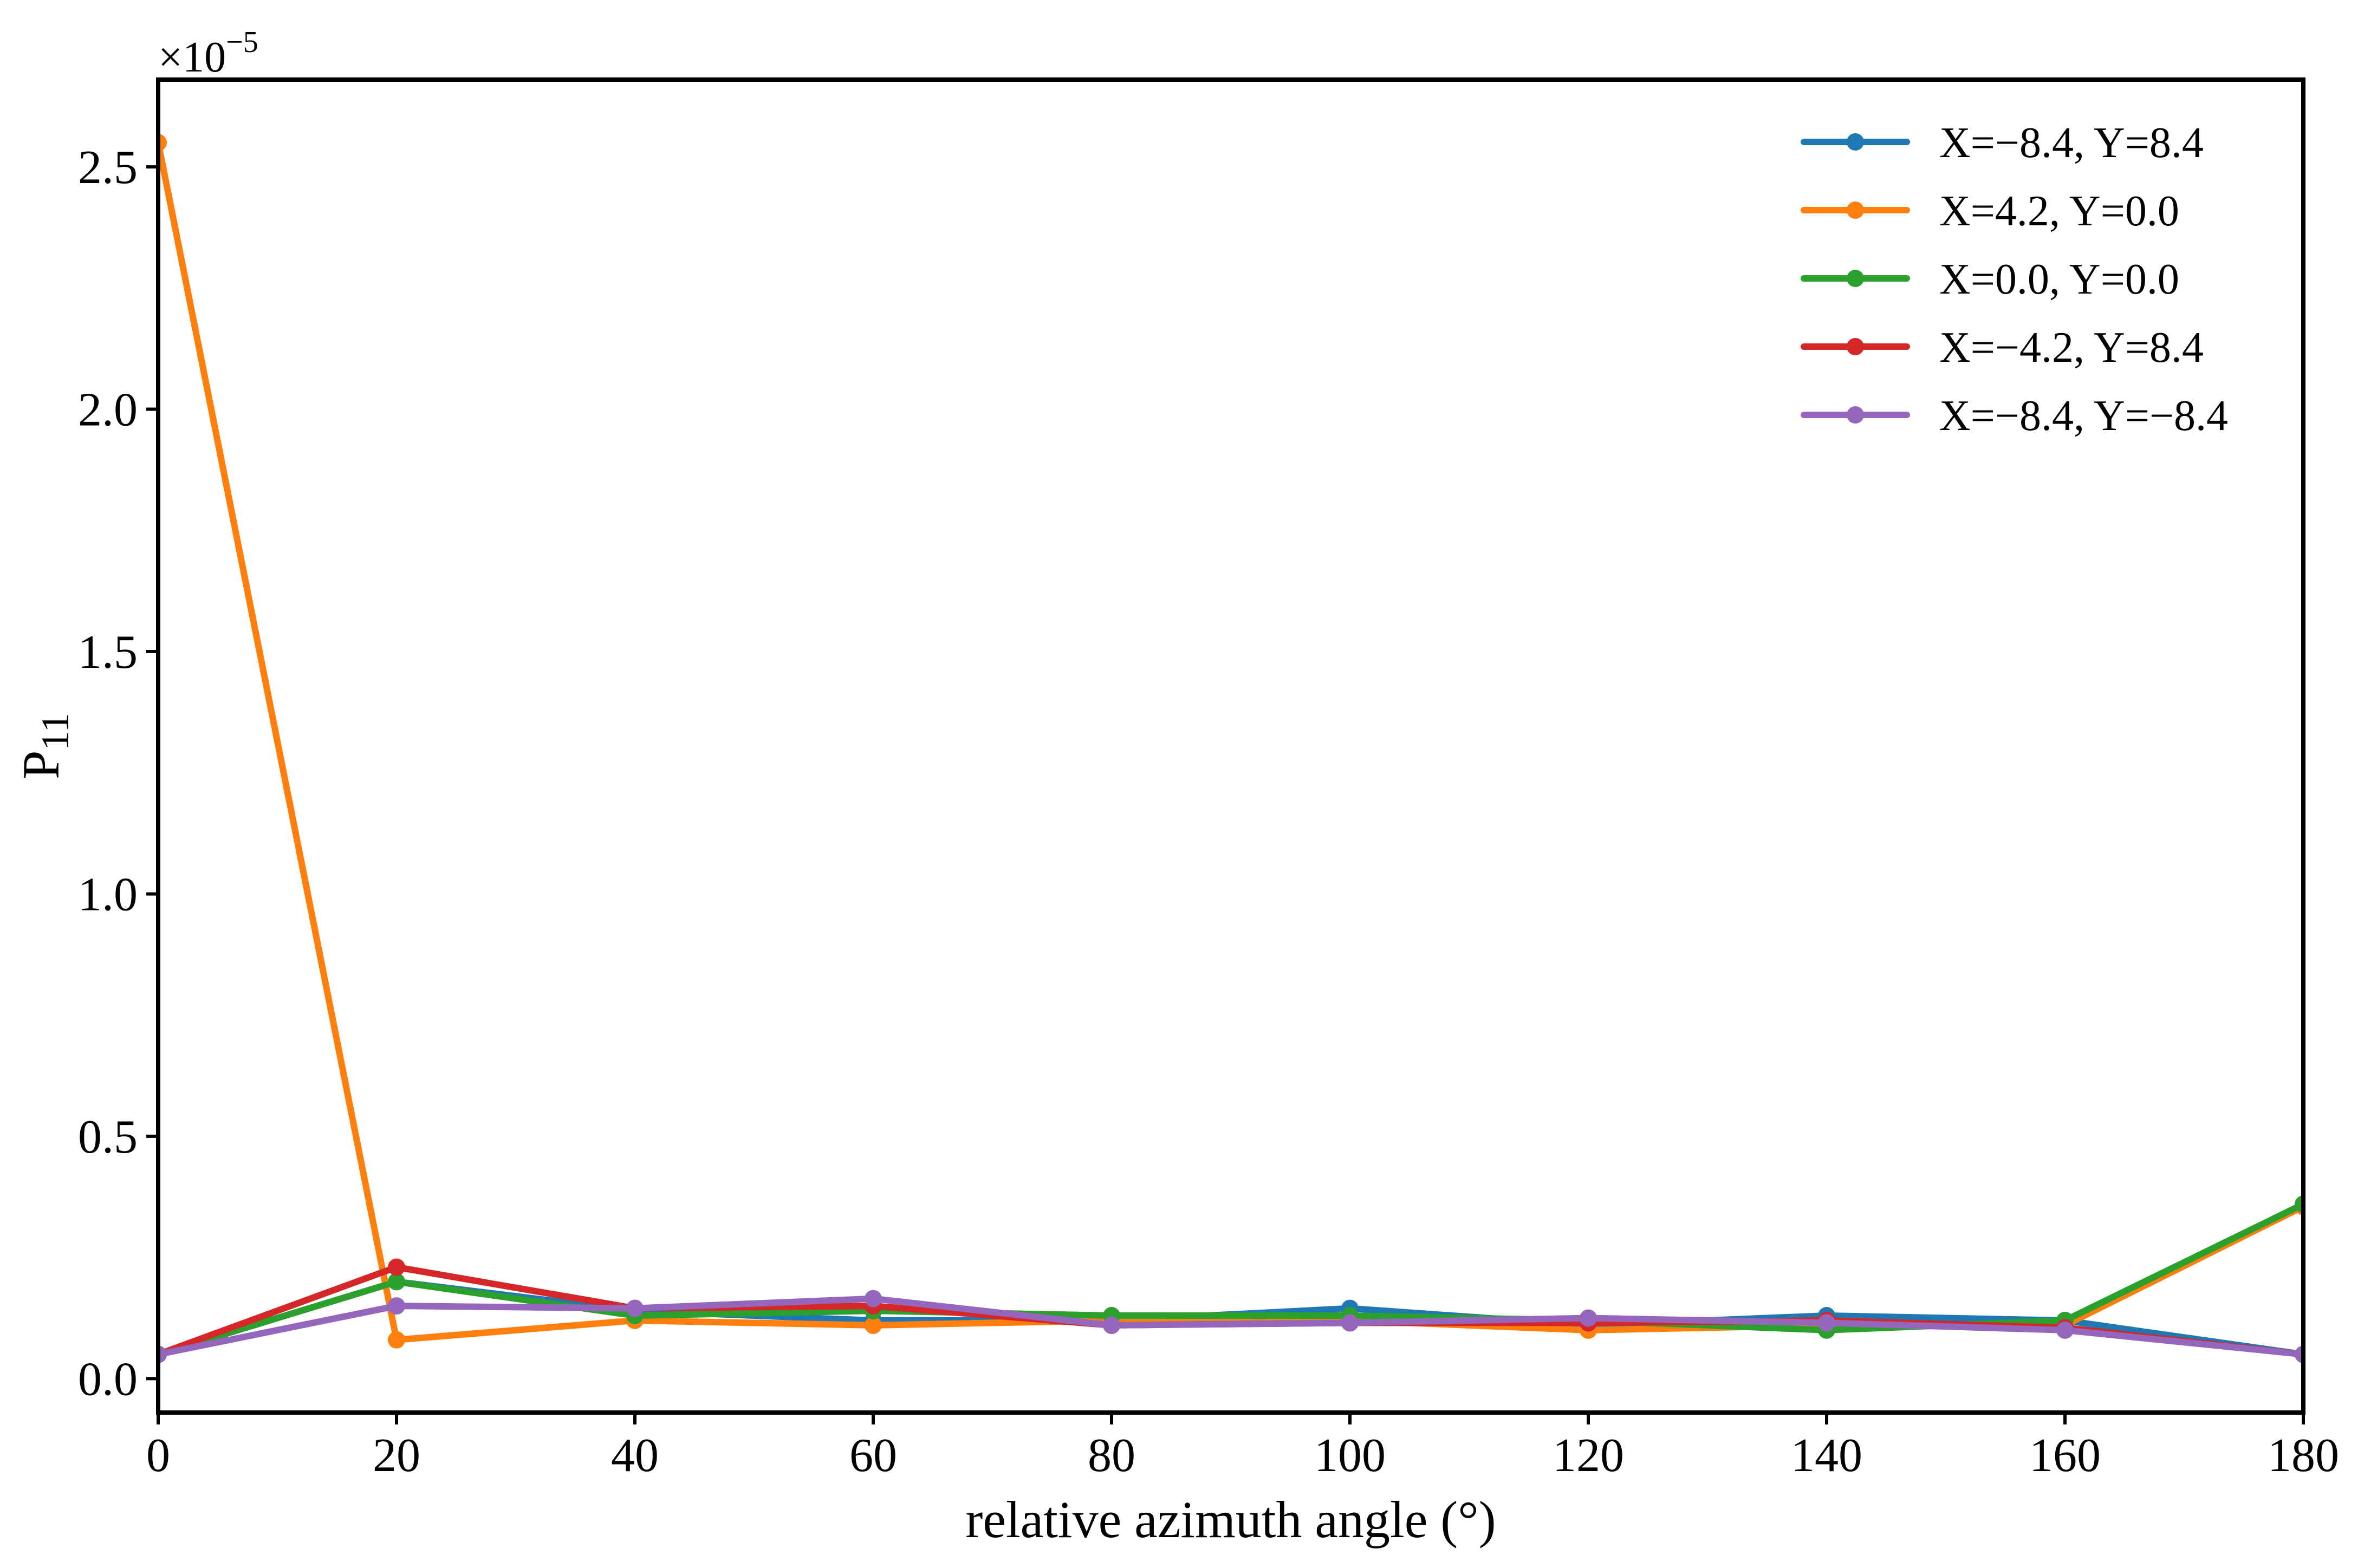 This screenshot has height=1568, width=2364. Describe the element at coordinates (873, 1456) in the screenshot. I see `x-tick-label-60: 60` at that location.